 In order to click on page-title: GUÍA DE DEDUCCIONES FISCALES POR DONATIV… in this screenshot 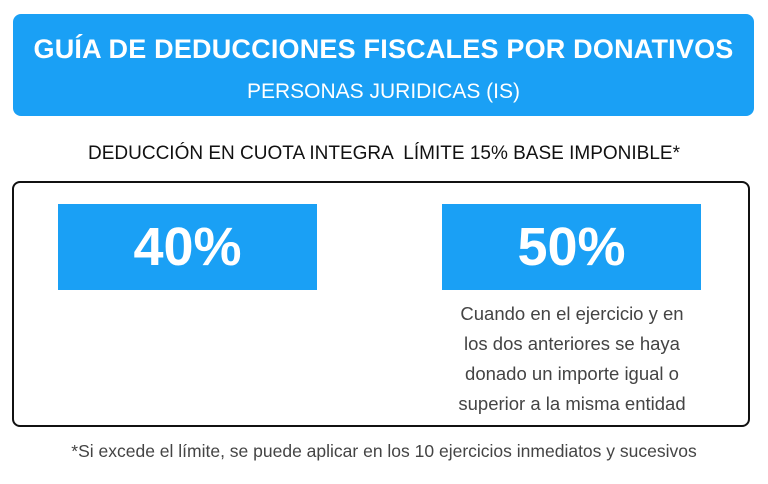, I will do `click(383, 49)`.